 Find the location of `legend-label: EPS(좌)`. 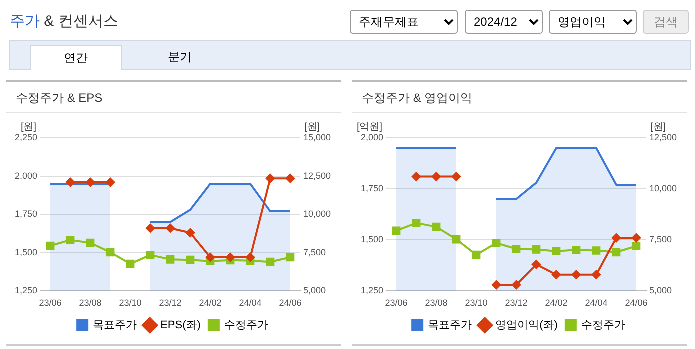

legend-label: EPS(좌) is located at coordinates (180, 326).